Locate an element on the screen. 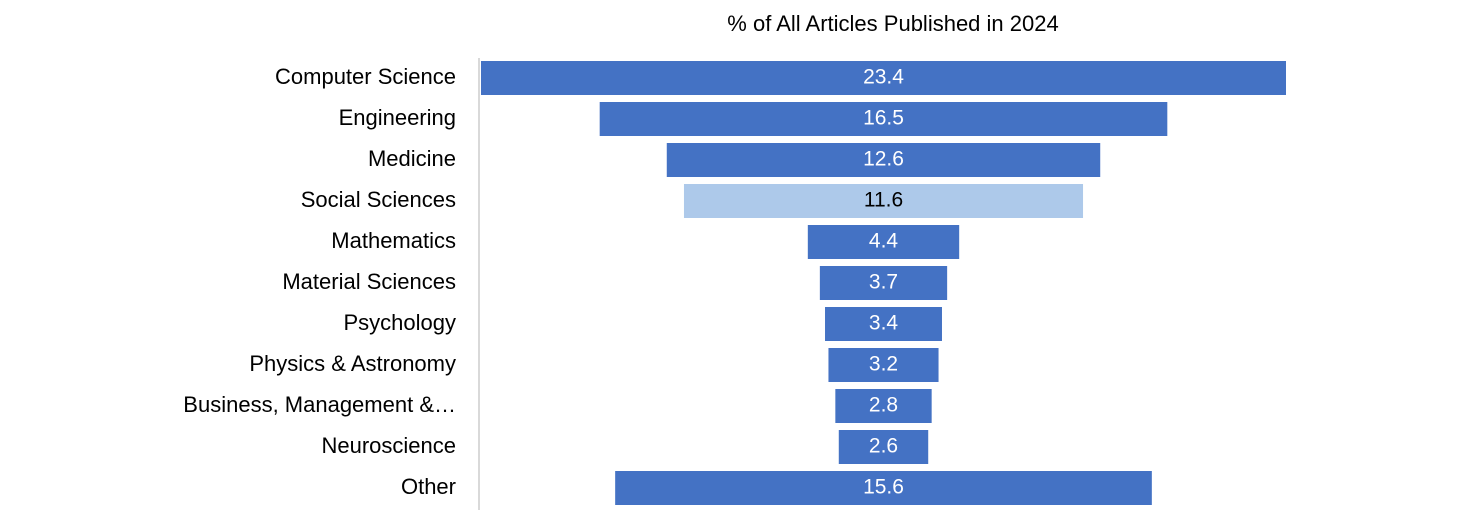  category-label: Psychology is located at coordinates (399, 322).